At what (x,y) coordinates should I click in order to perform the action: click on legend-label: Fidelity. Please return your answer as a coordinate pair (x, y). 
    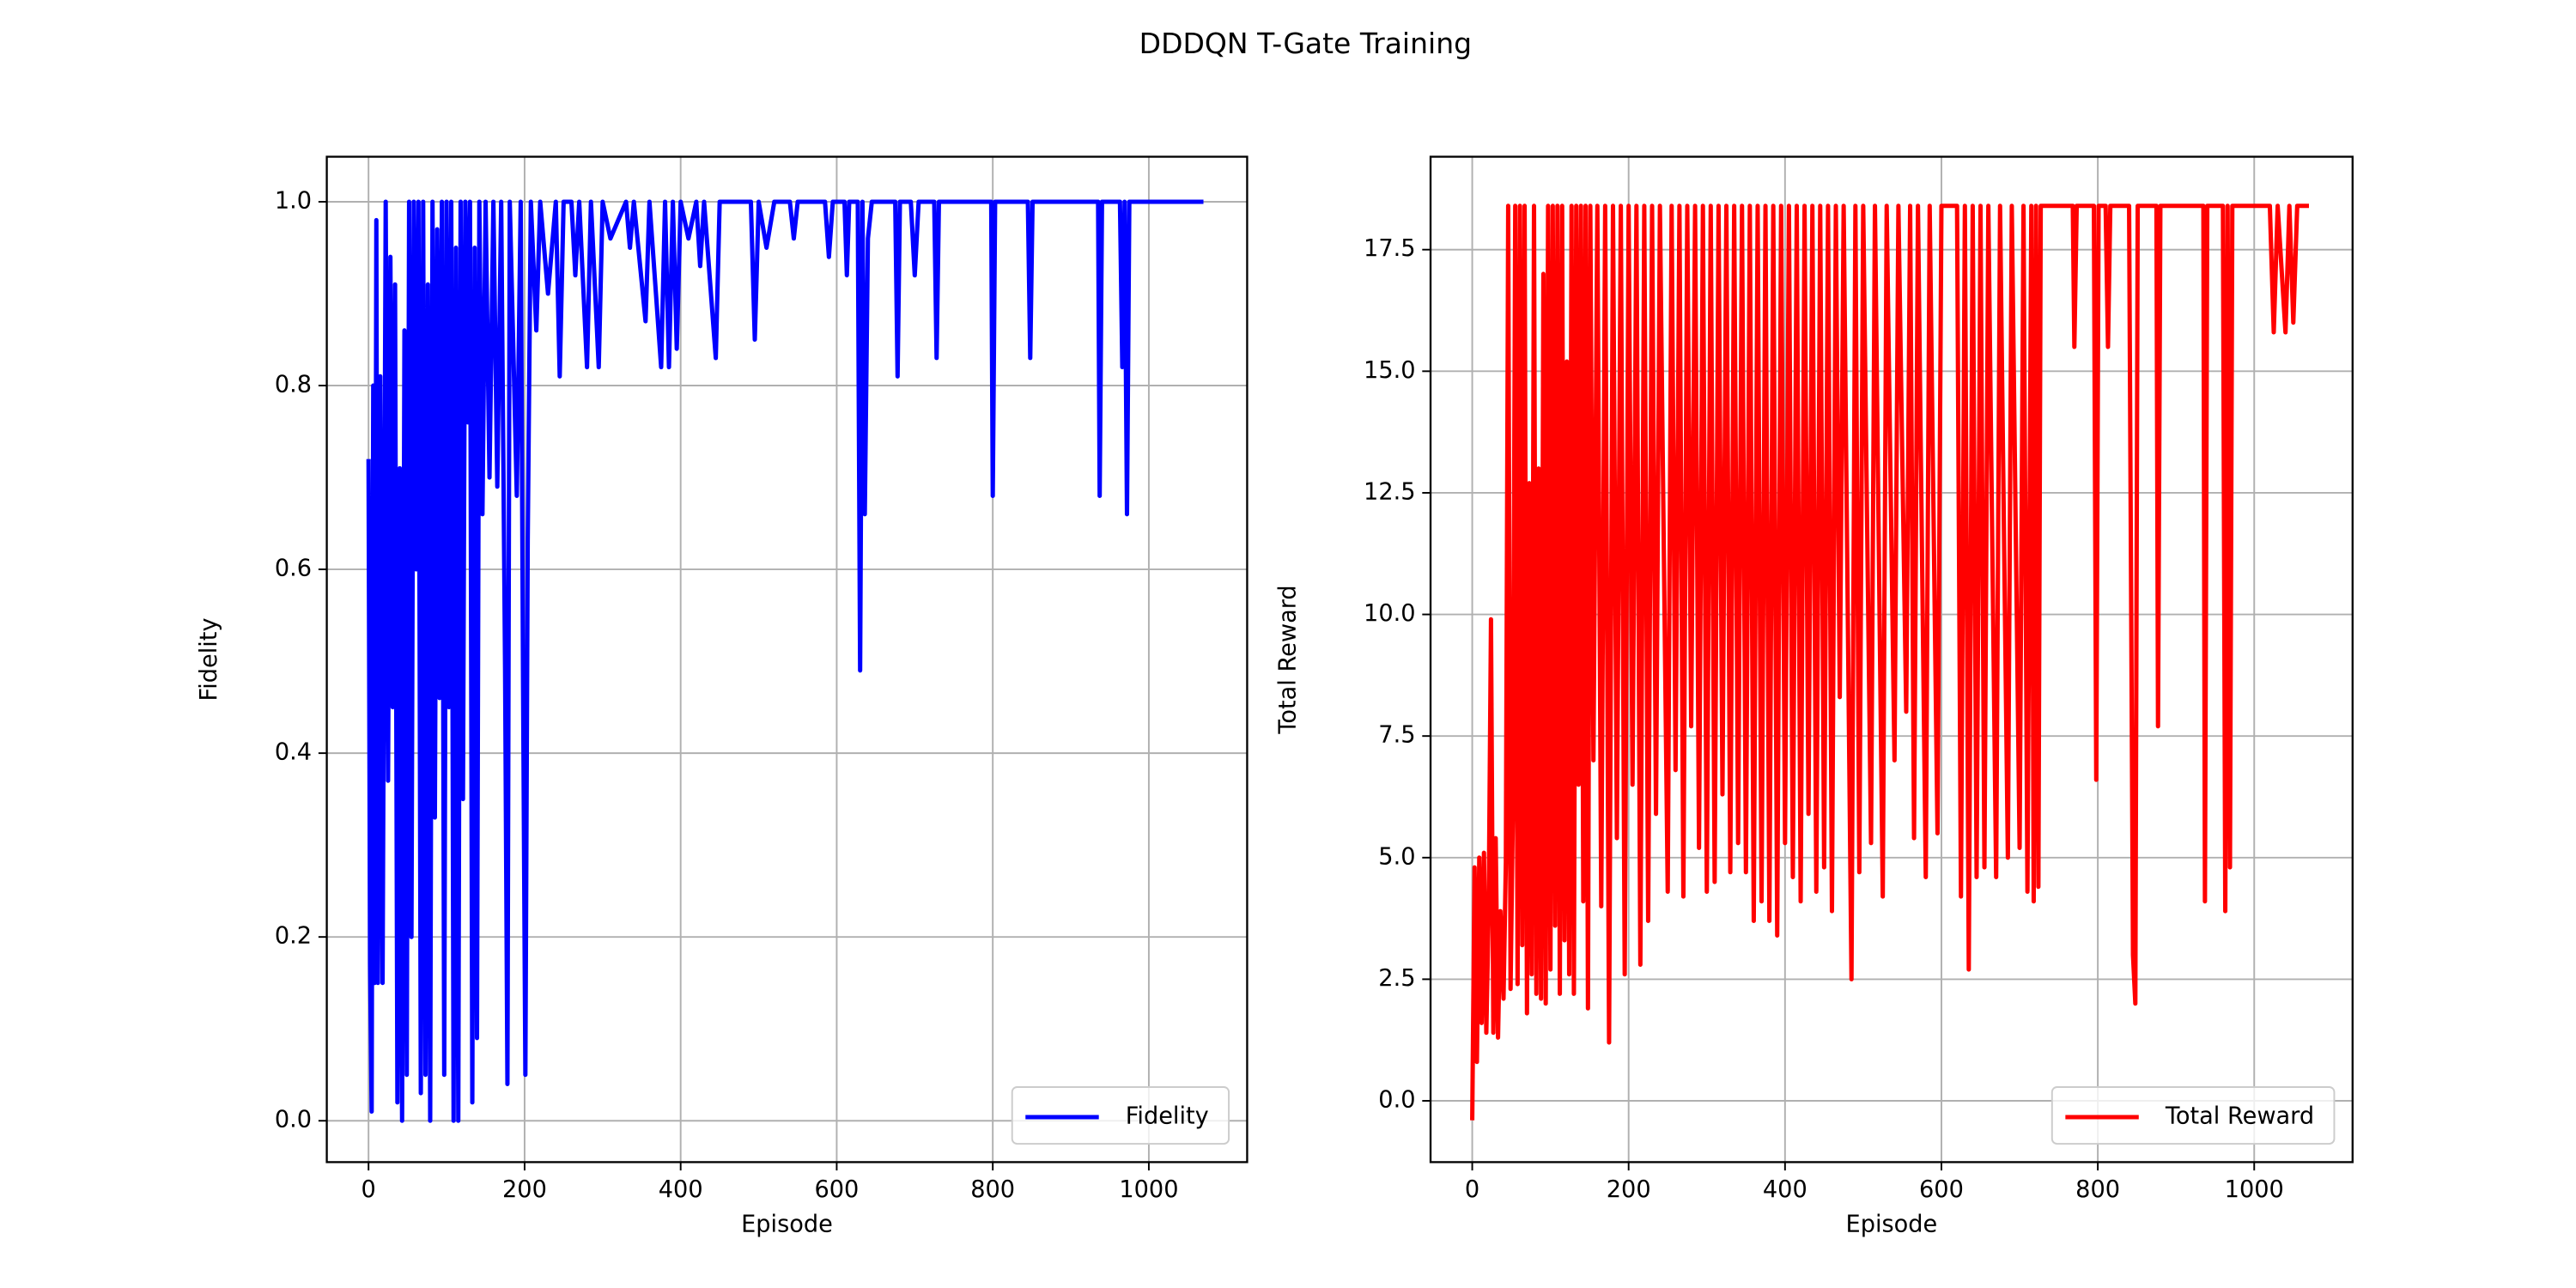
    Looking at the image, I should click on (1167, 1116).